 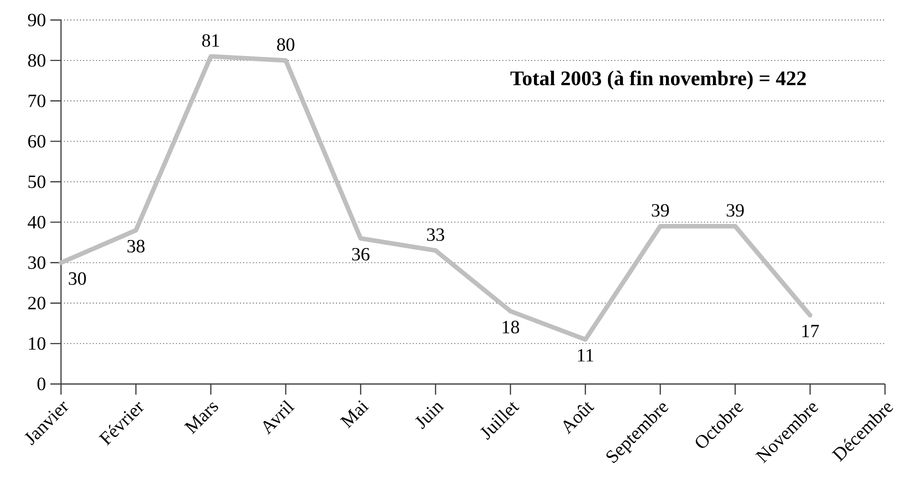 I want to click on y-tick-label: 0, so click(x=41, y=384).